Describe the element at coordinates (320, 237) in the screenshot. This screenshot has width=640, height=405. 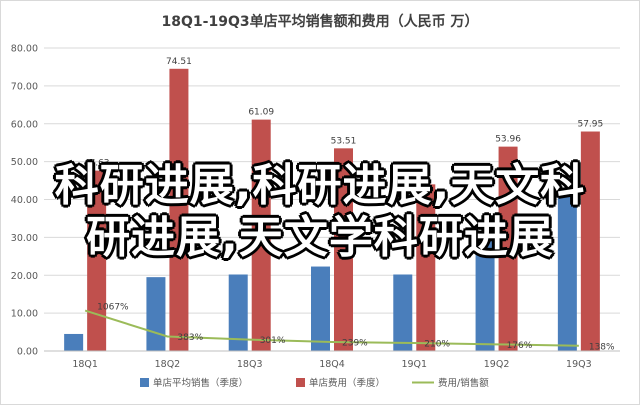
I see `overlay-line-2: 研进展,天文学科研进展` at that location.